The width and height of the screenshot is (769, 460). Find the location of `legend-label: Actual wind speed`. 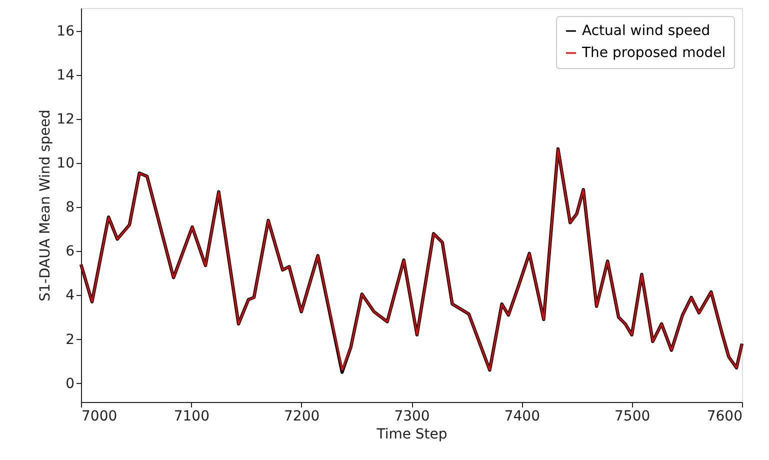

legend-label: Actual wind speed is located at coordinates (646, 31).